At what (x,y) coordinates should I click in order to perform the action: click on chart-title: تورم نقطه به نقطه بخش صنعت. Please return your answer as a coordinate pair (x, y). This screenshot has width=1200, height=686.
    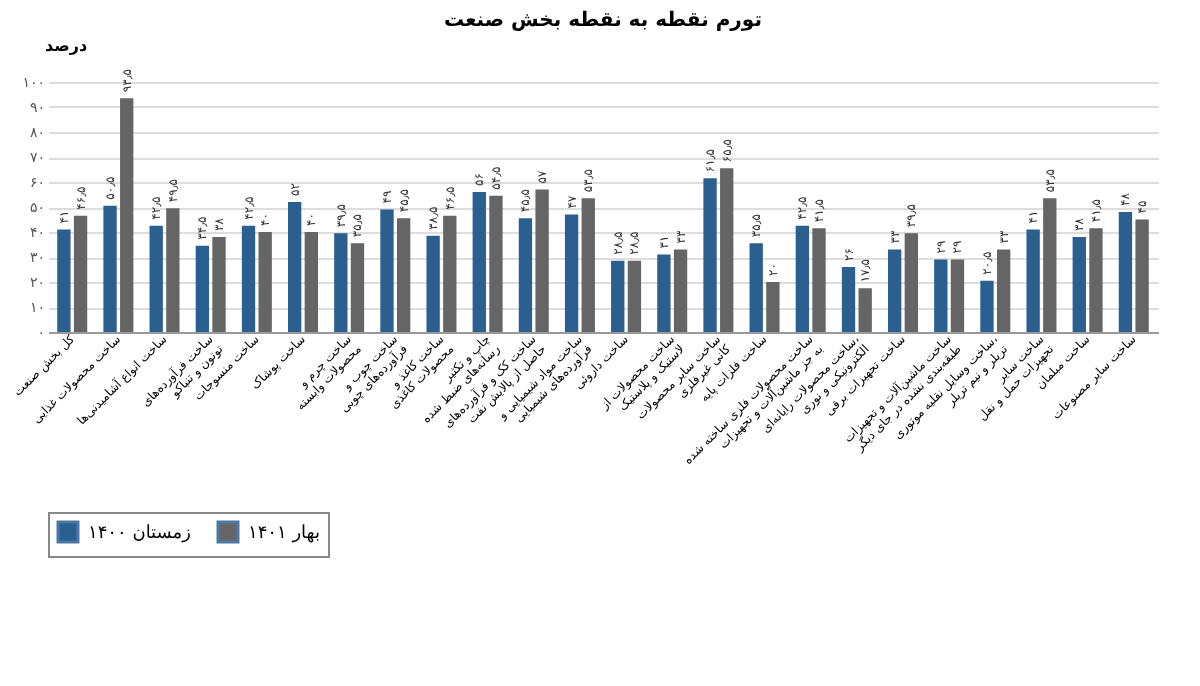
    Looking at the image, I should click on (603, 21).